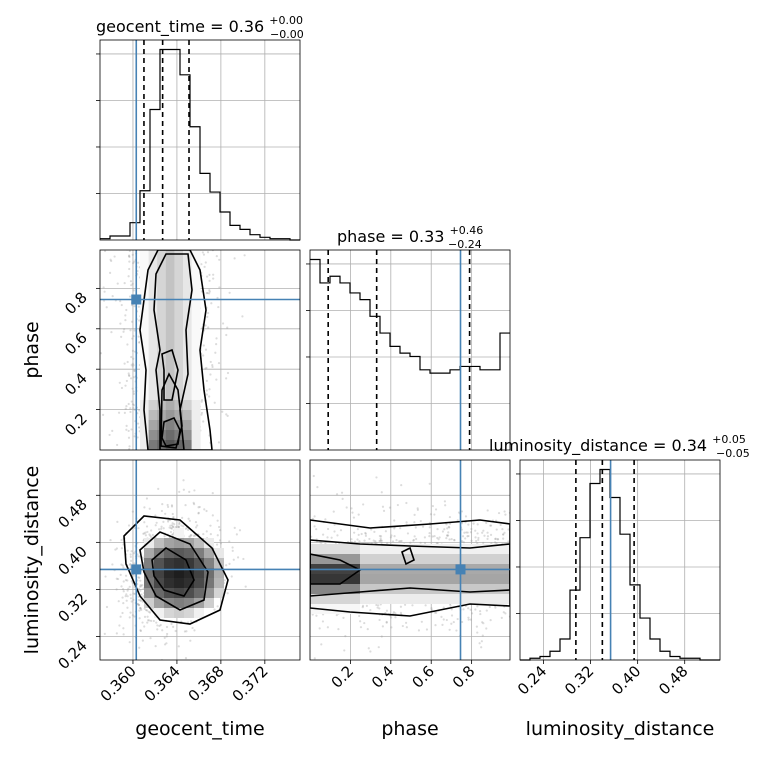  What do you see at coordinates (72, 560) in the screenshot?
I see `y-tick-label-luminosity_distance: 0.40` at bounding box center [72, 560].